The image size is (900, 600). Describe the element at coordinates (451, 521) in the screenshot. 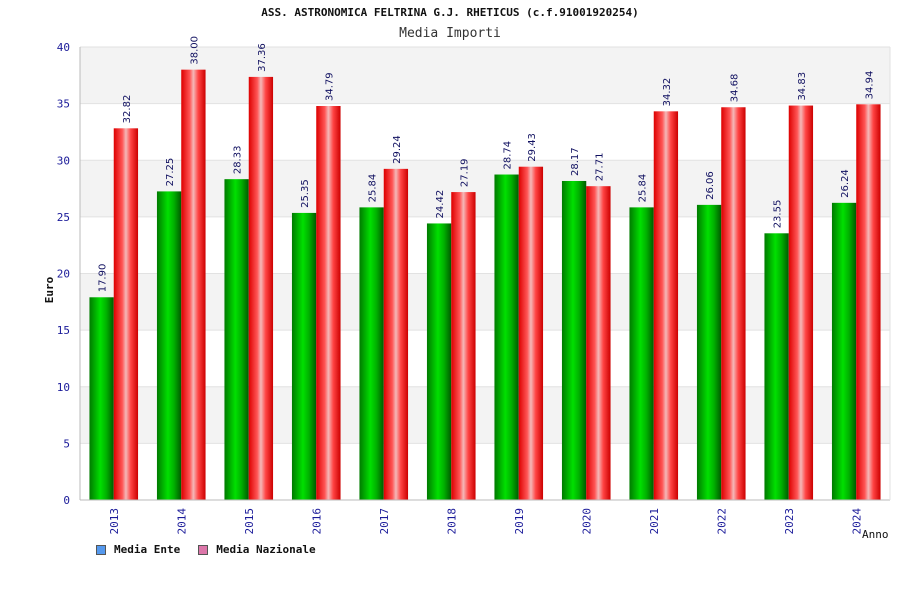

I see `x-tick-label: 2018` at that location.